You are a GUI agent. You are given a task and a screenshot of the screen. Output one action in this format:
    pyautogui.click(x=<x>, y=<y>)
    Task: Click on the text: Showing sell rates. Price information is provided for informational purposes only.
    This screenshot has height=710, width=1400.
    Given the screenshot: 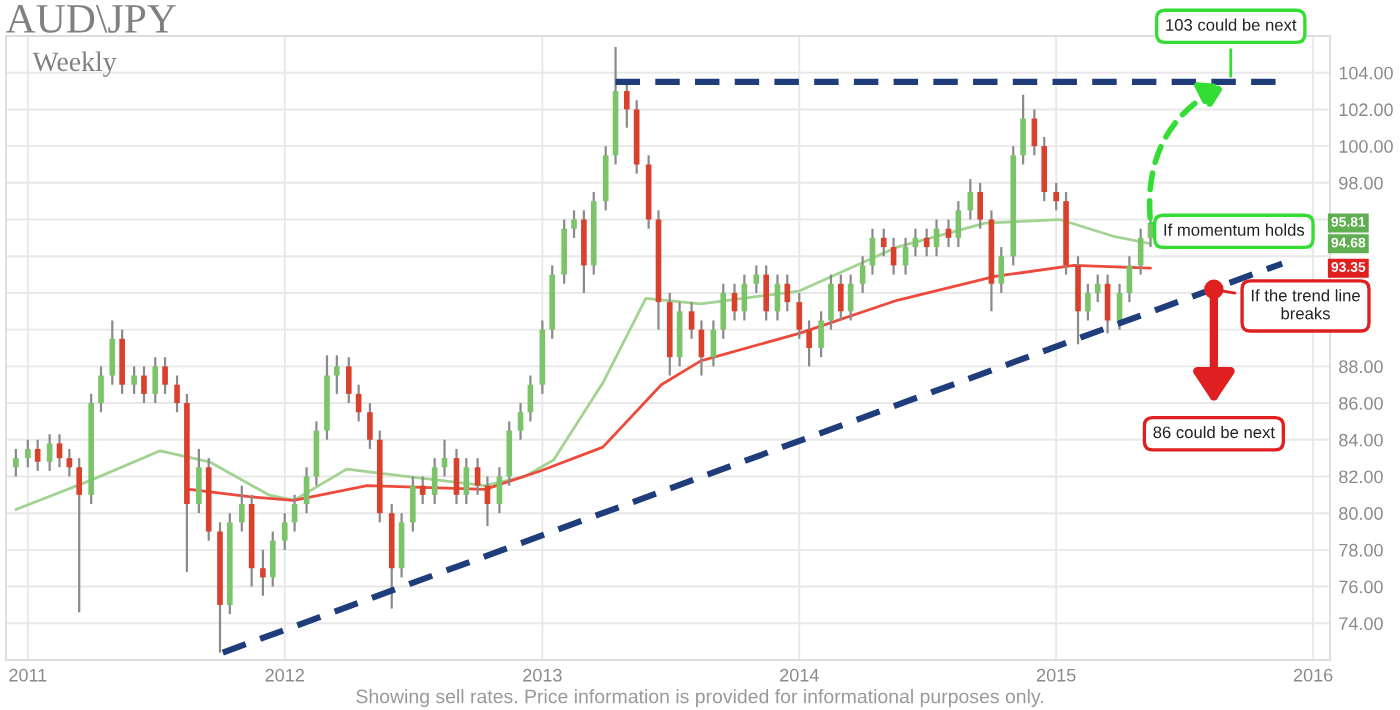 What is the action you would take?
    pyautogui.click(x=699, y=698)
    